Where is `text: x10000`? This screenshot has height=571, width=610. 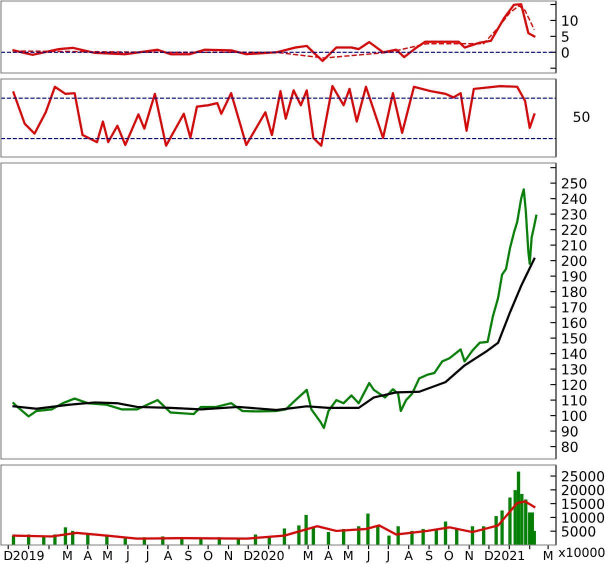
text: x10000 is located at coordinates (581, 553).